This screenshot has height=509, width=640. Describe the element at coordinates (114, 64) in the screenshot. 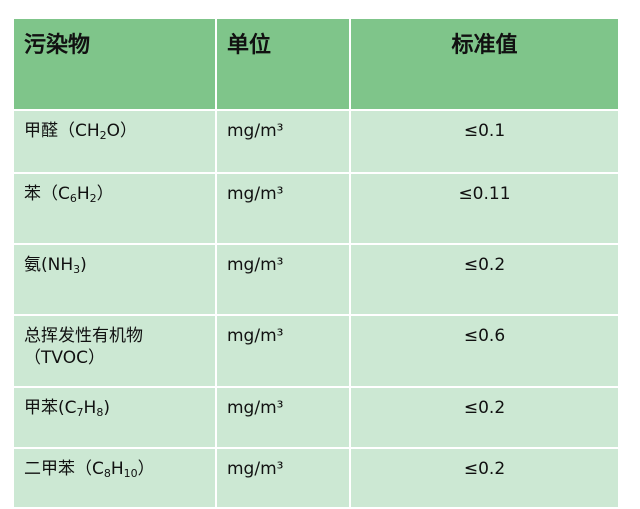

I see `header-pollutant: 污染物` at that location.